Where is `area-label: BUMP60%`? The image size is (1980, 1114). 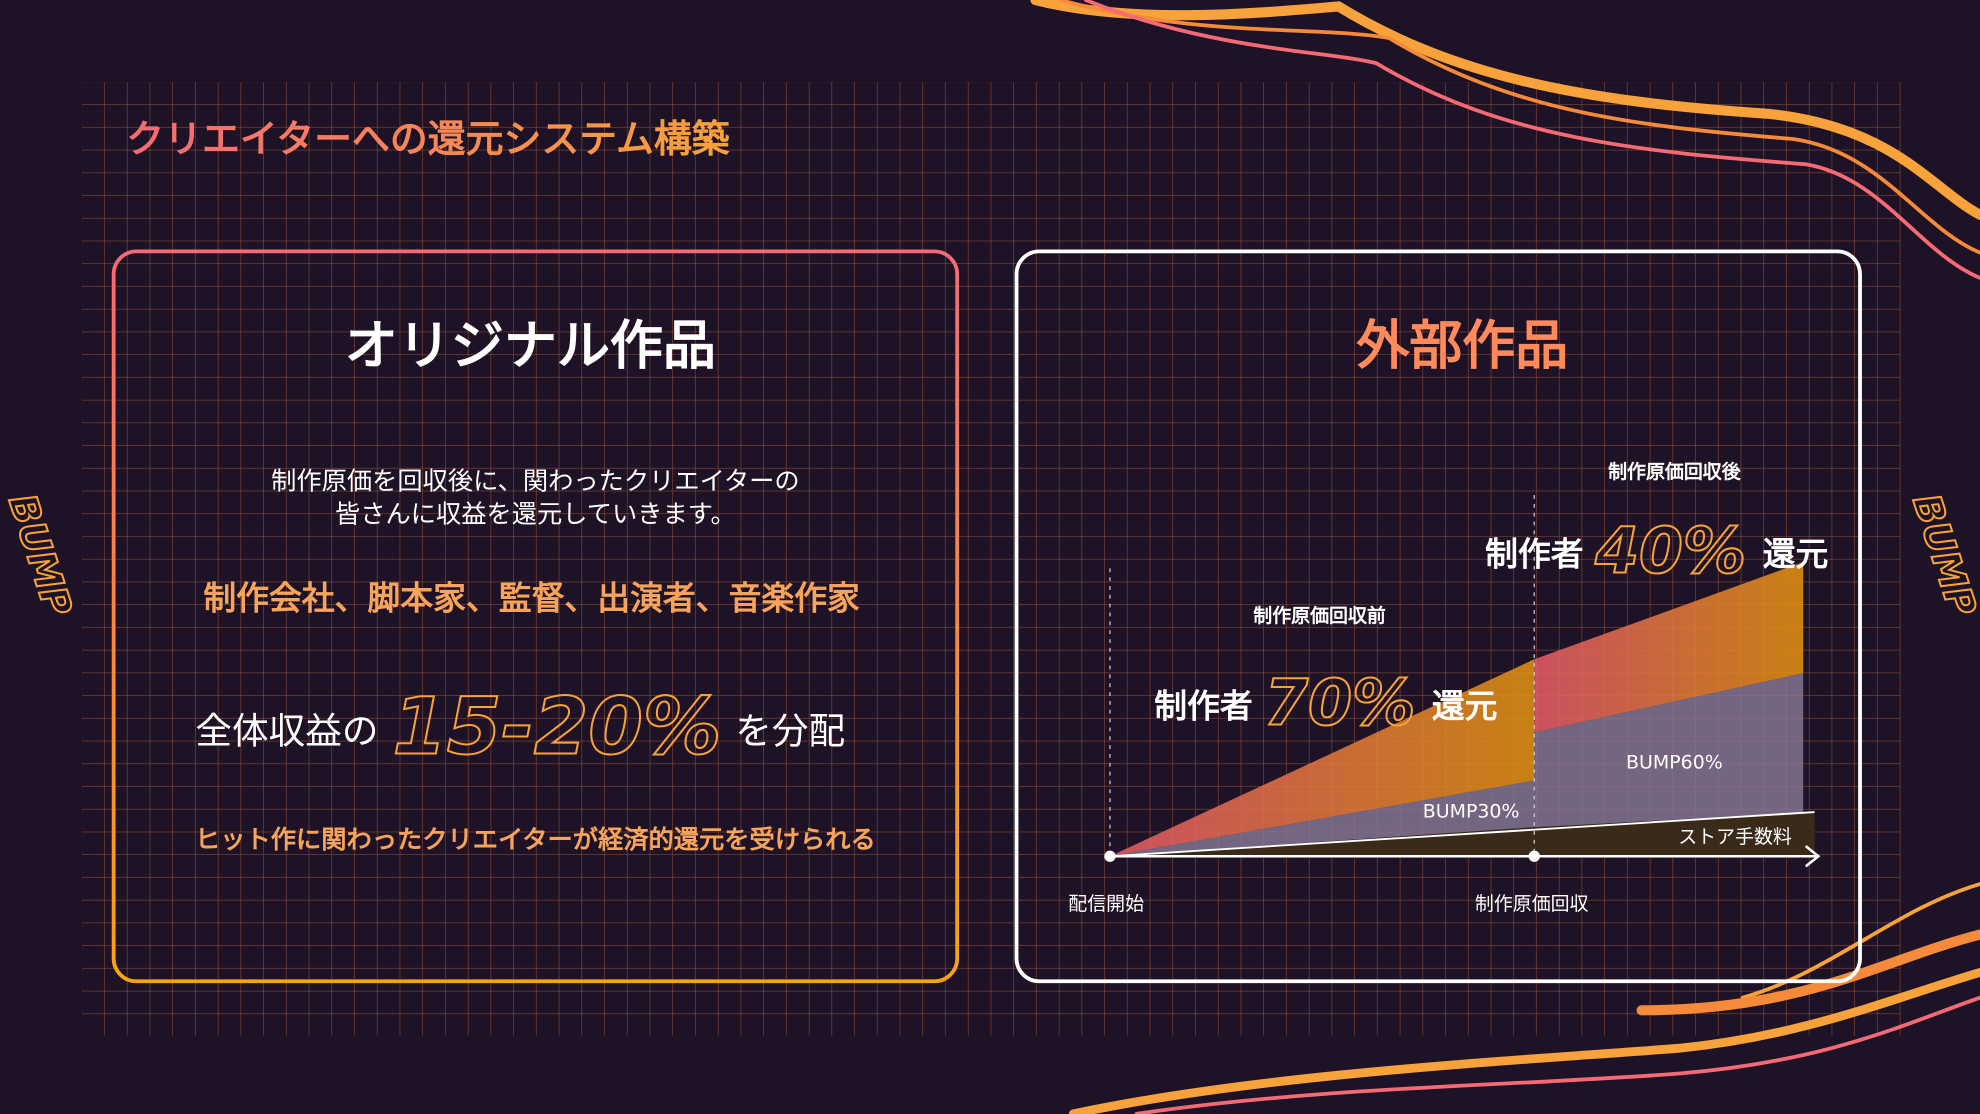
area-label: BUMP60% is located at coordinates (1674, 762).